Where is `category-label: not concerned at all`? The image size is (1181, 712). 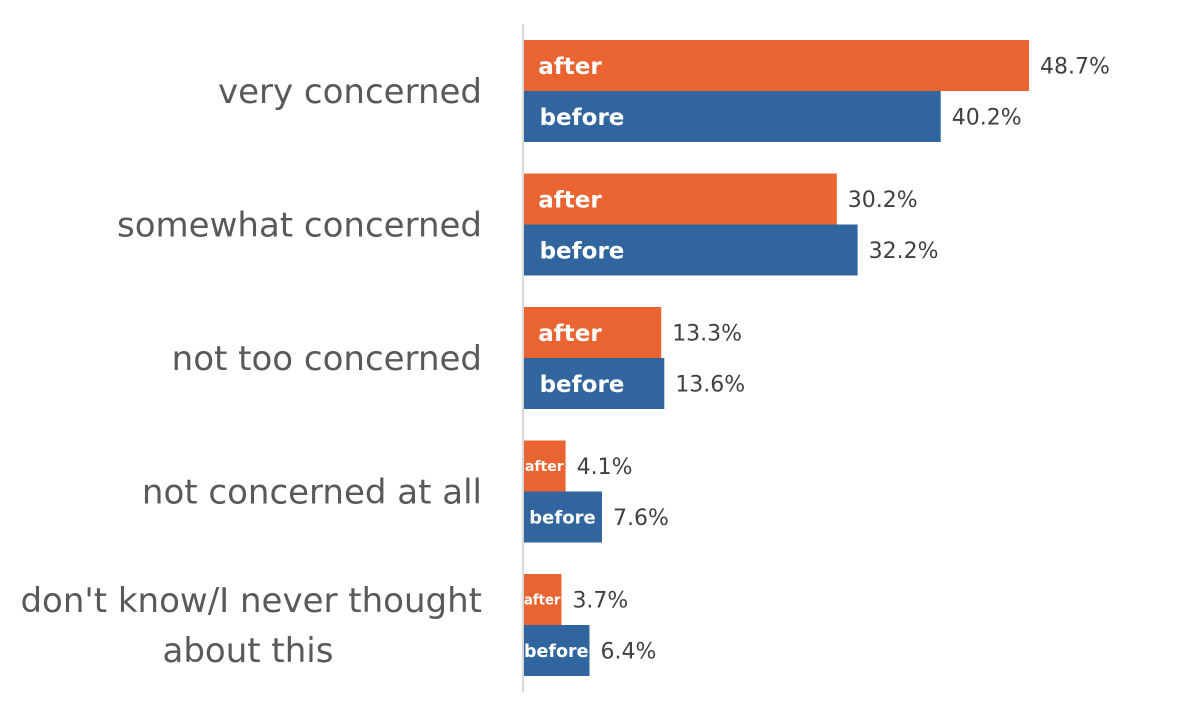
category-label: not concerned at all is located at coordinates (312, 493).